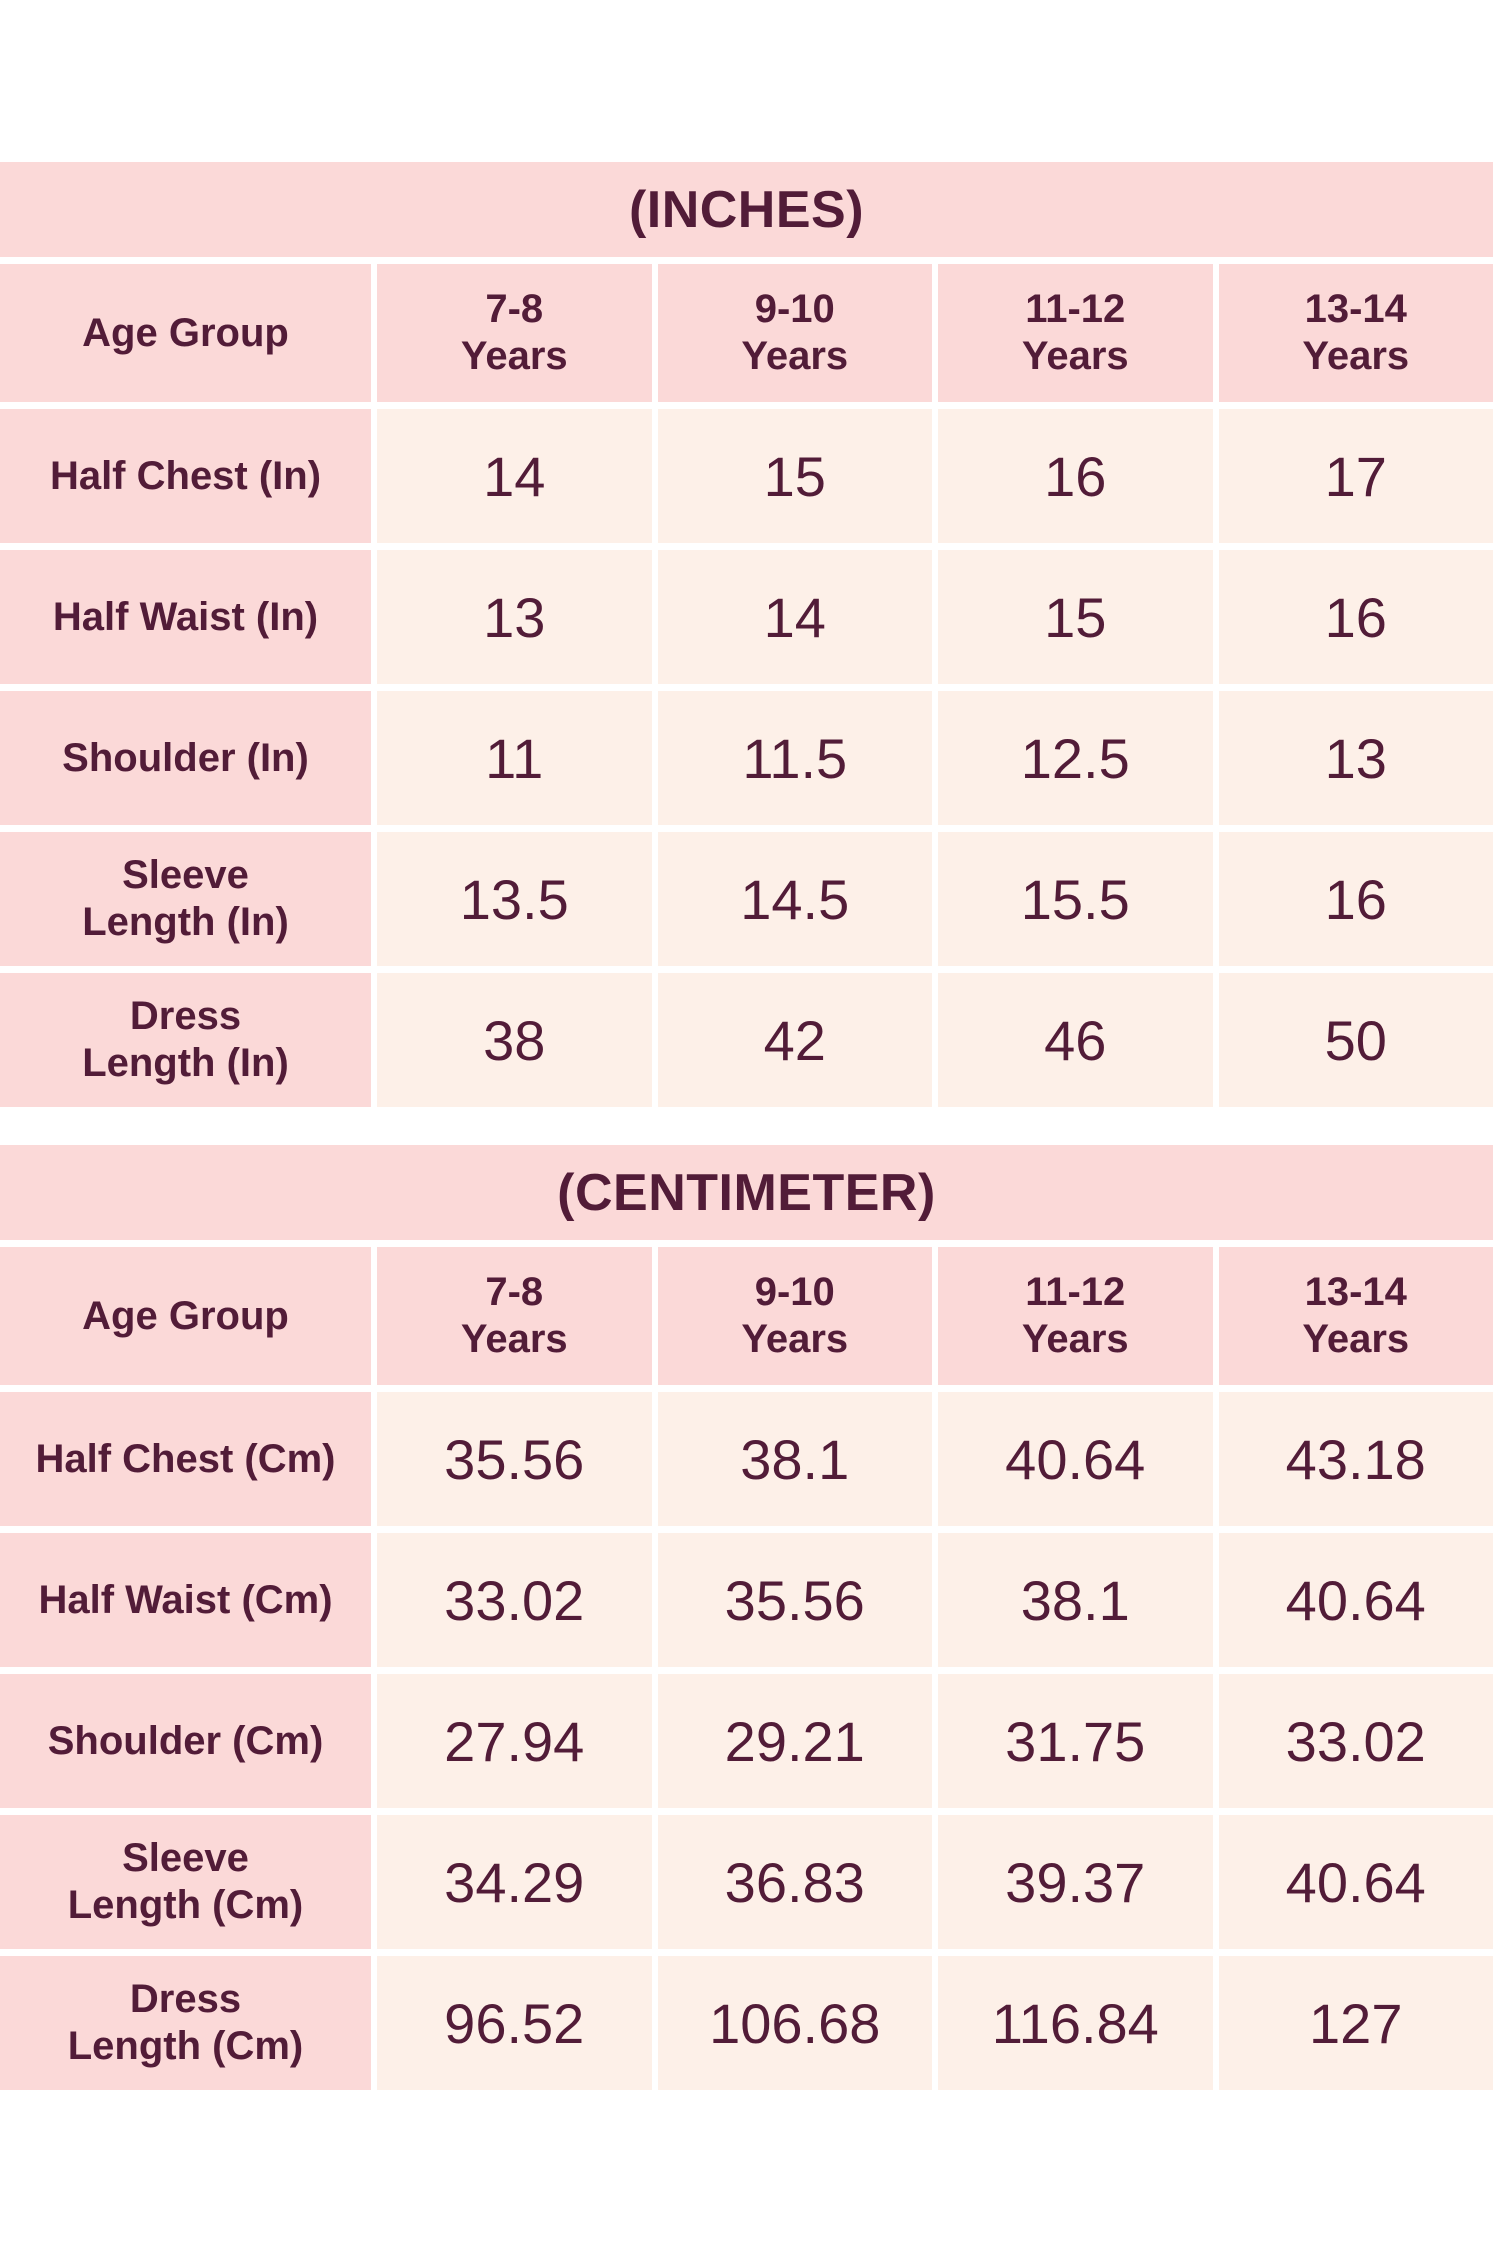 This screenshot has width=1500, height=2250. What do you see at coordinates (185, 617) in the screenshot?
I see `row-label-half-waist-in: Half Waist (In)` at bounding box center [185, 617].